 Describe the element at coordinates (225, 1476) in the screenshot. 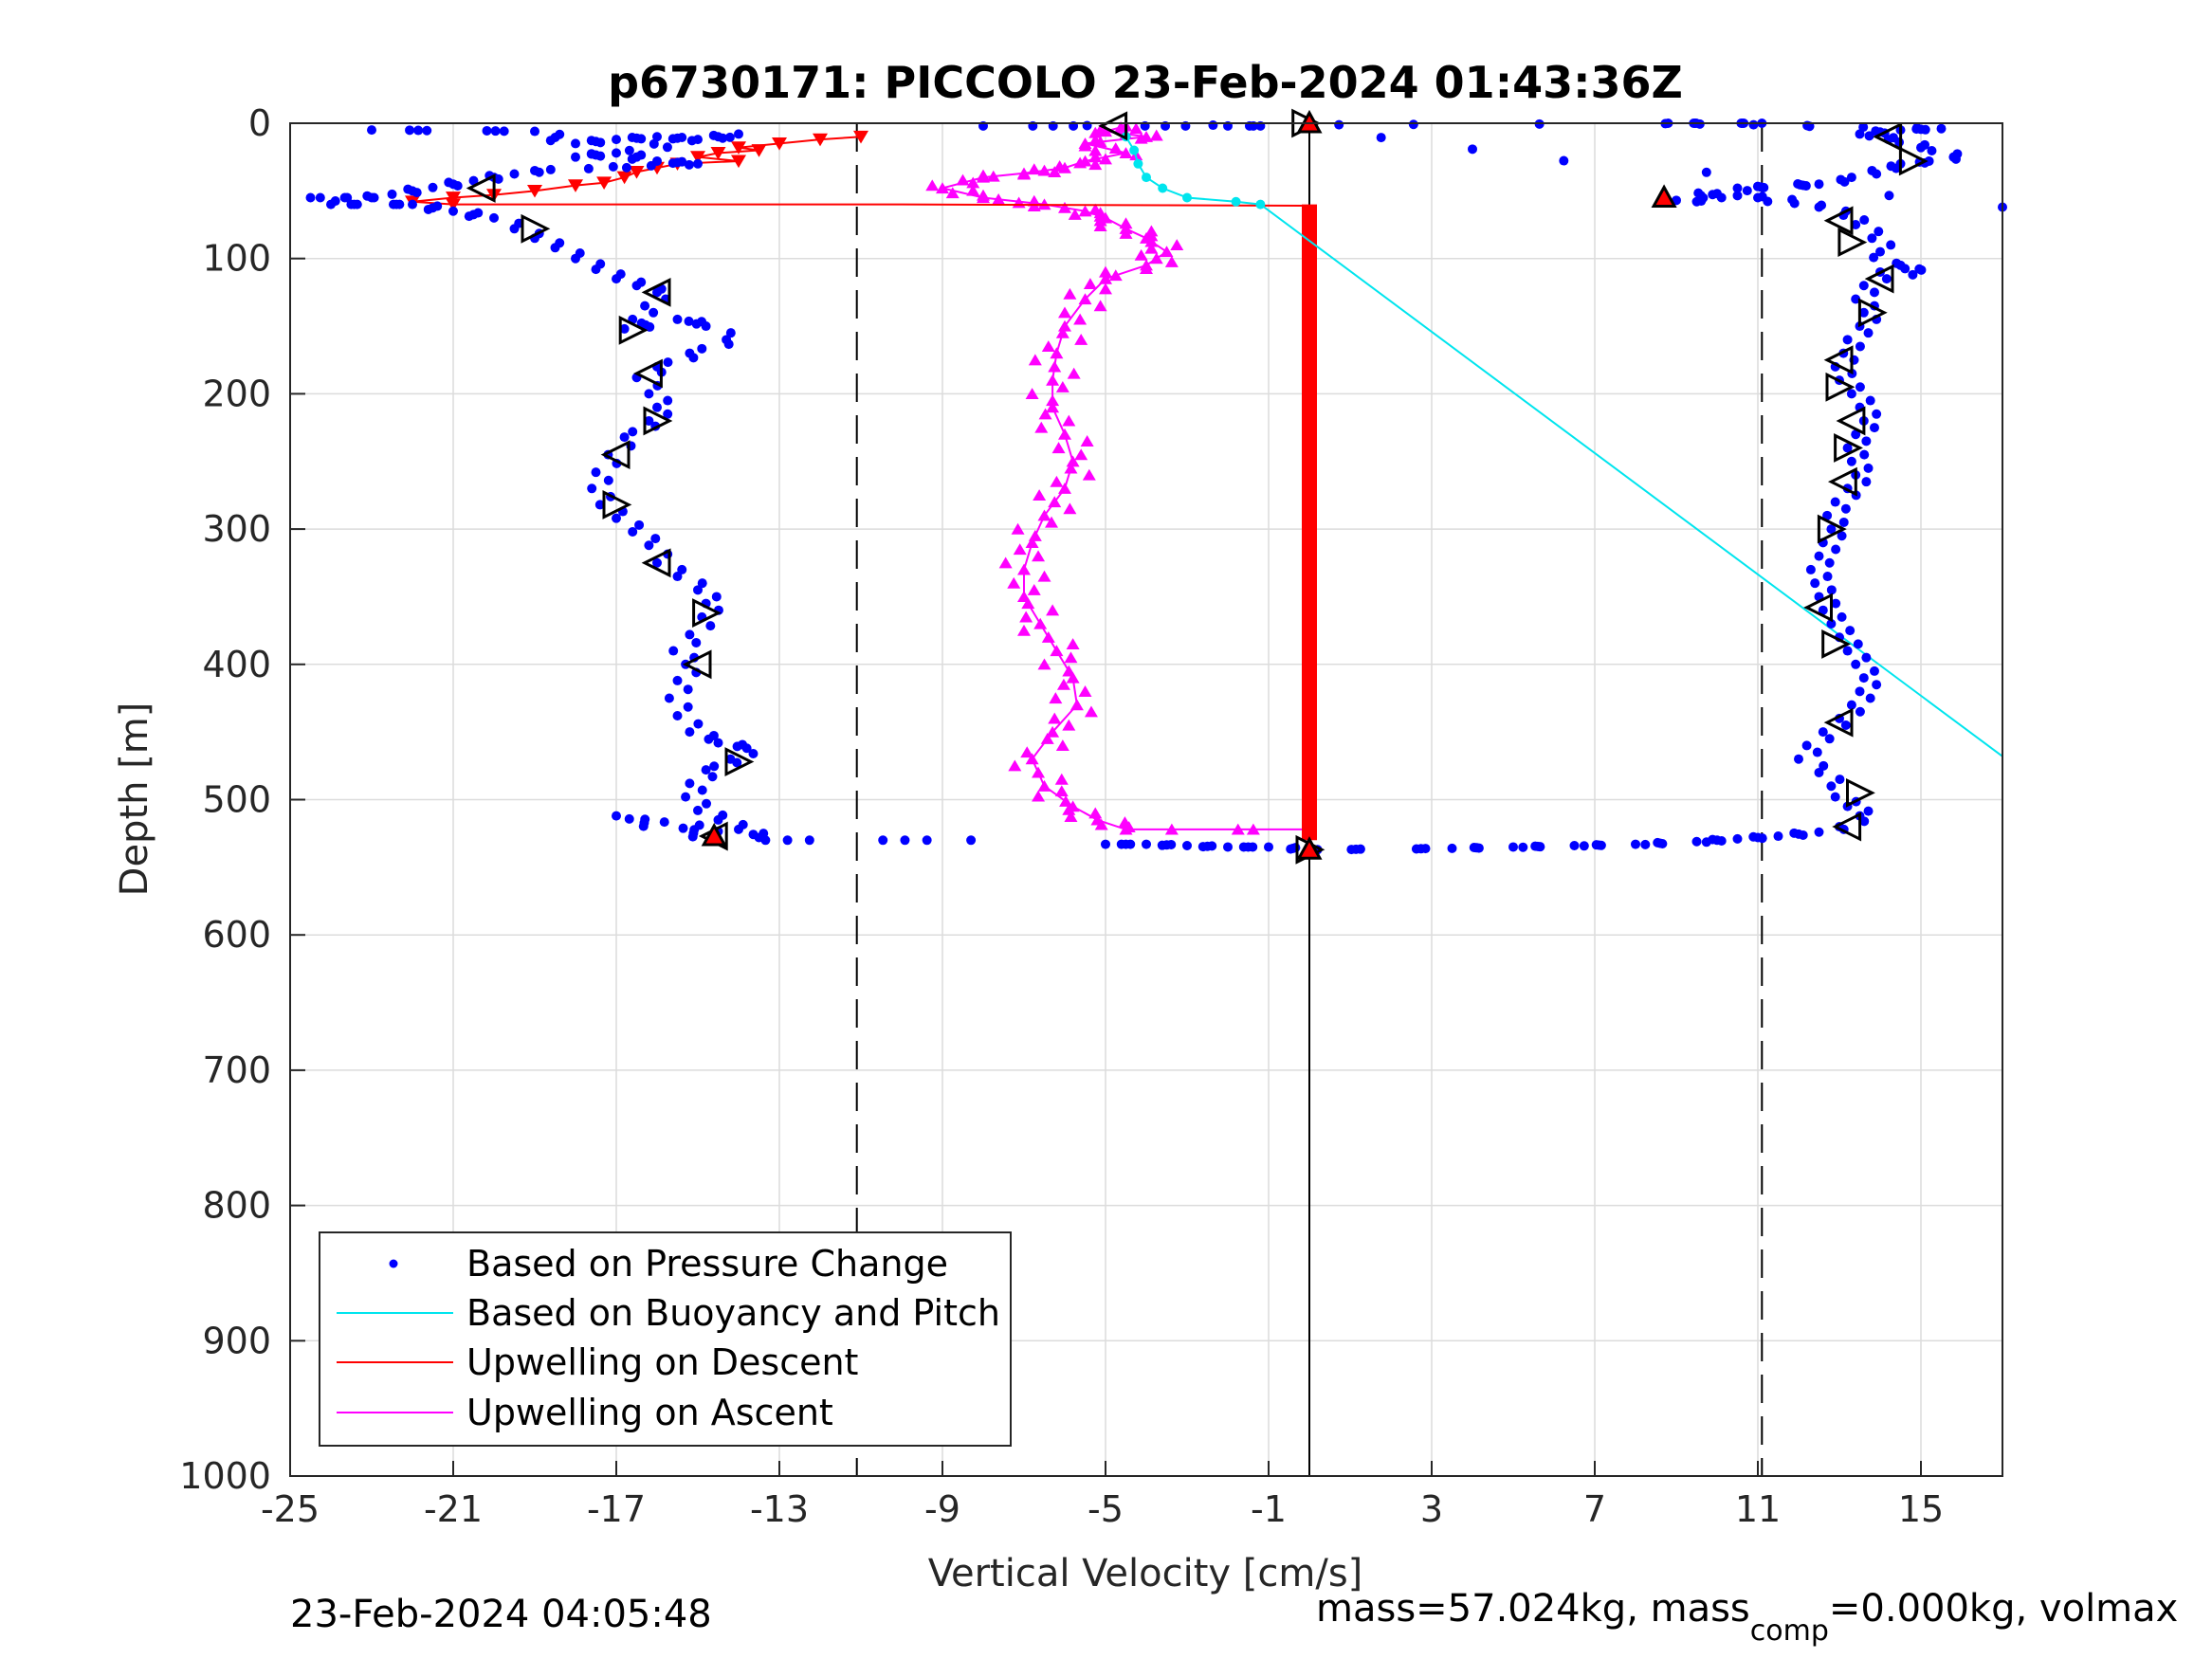

I see `y-tick-label: 1000` at that location.